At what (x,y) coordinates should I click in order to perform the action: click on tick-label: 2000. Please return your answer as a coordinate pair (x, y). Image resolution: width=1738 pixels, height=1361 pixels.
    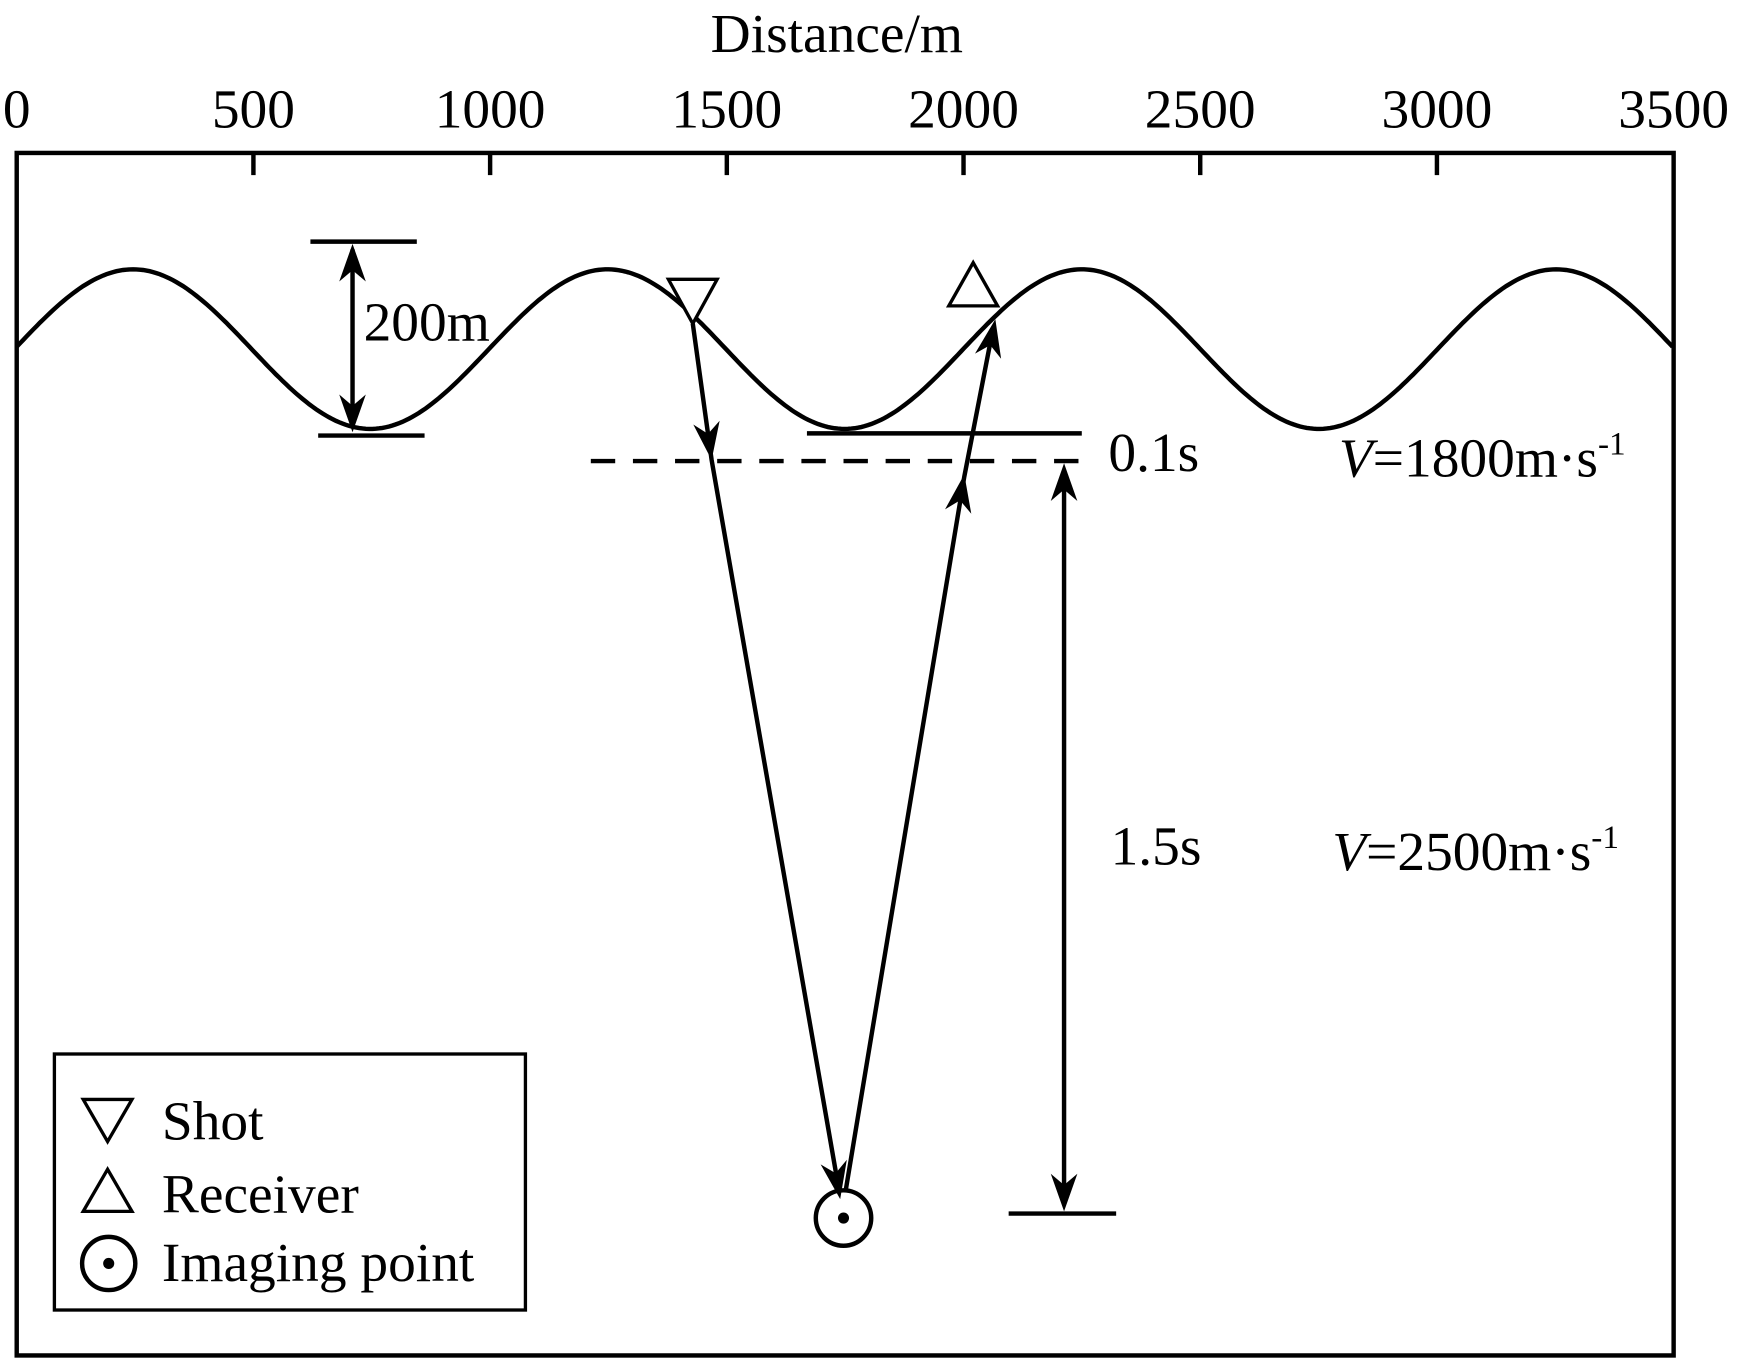
    Looking at the image, I should click on (963, 108).